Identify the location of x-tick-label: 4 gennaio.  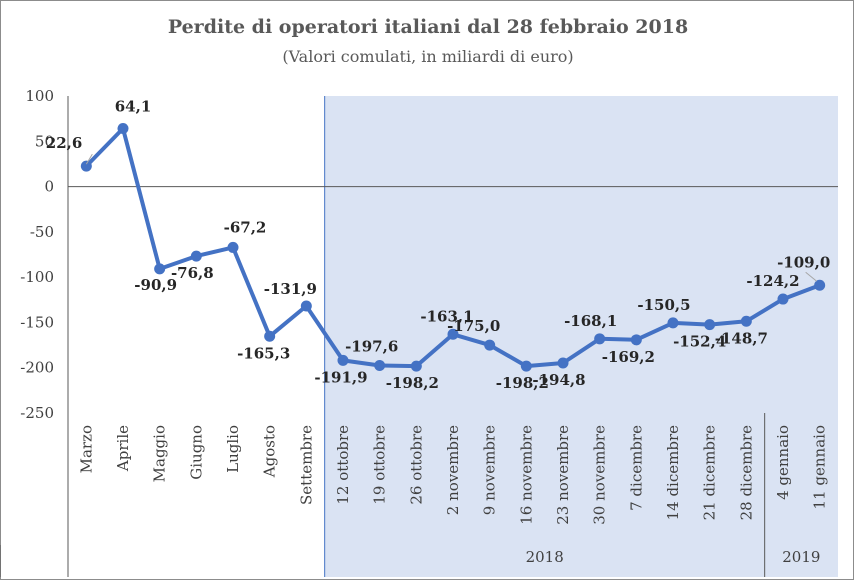
(783, 462).